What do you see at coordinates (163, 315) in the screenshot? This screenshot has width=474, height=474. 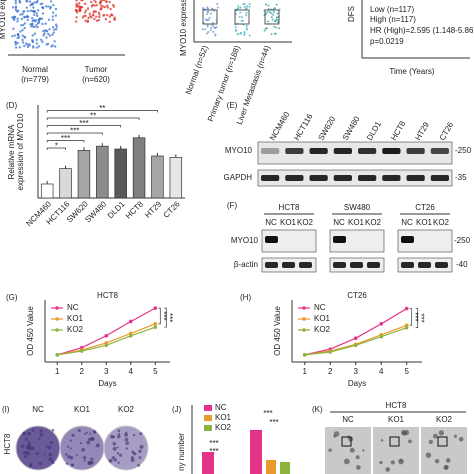 I see `significance: ***` at bounding box center [163, 315].